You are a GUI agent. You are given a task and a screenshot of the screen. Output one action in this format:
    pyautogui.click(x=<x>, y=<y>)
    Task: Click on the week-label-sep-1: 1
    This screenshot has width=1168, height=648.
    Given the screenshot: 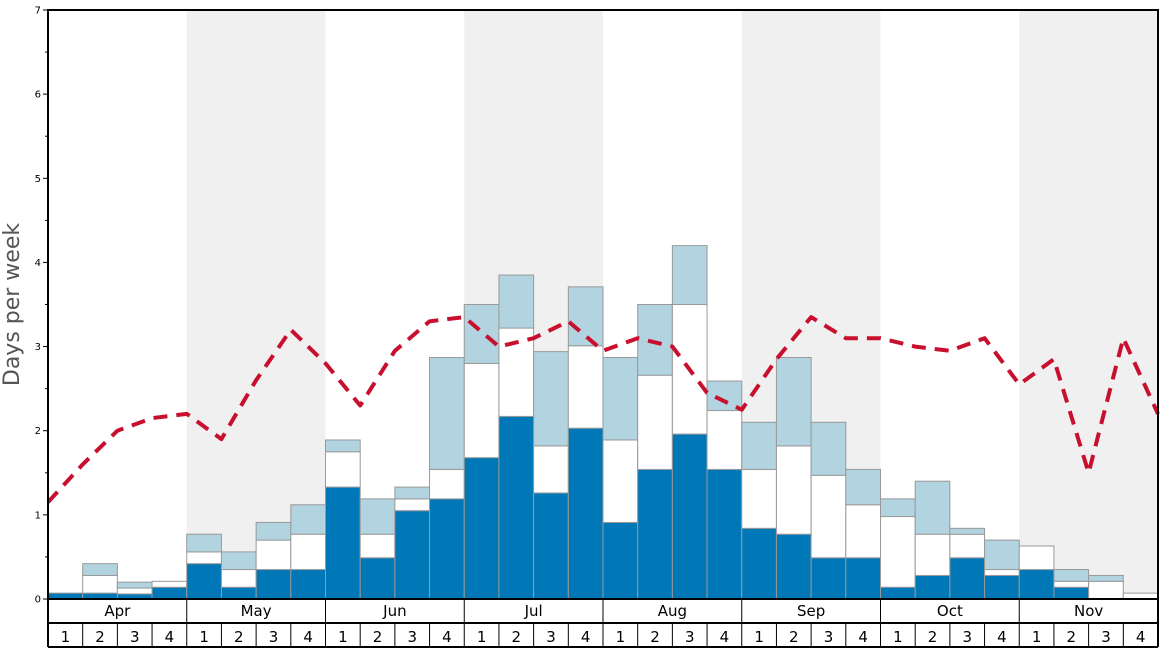 What is the action you would take?
    pyautogui.click(x=759, y=637)
    